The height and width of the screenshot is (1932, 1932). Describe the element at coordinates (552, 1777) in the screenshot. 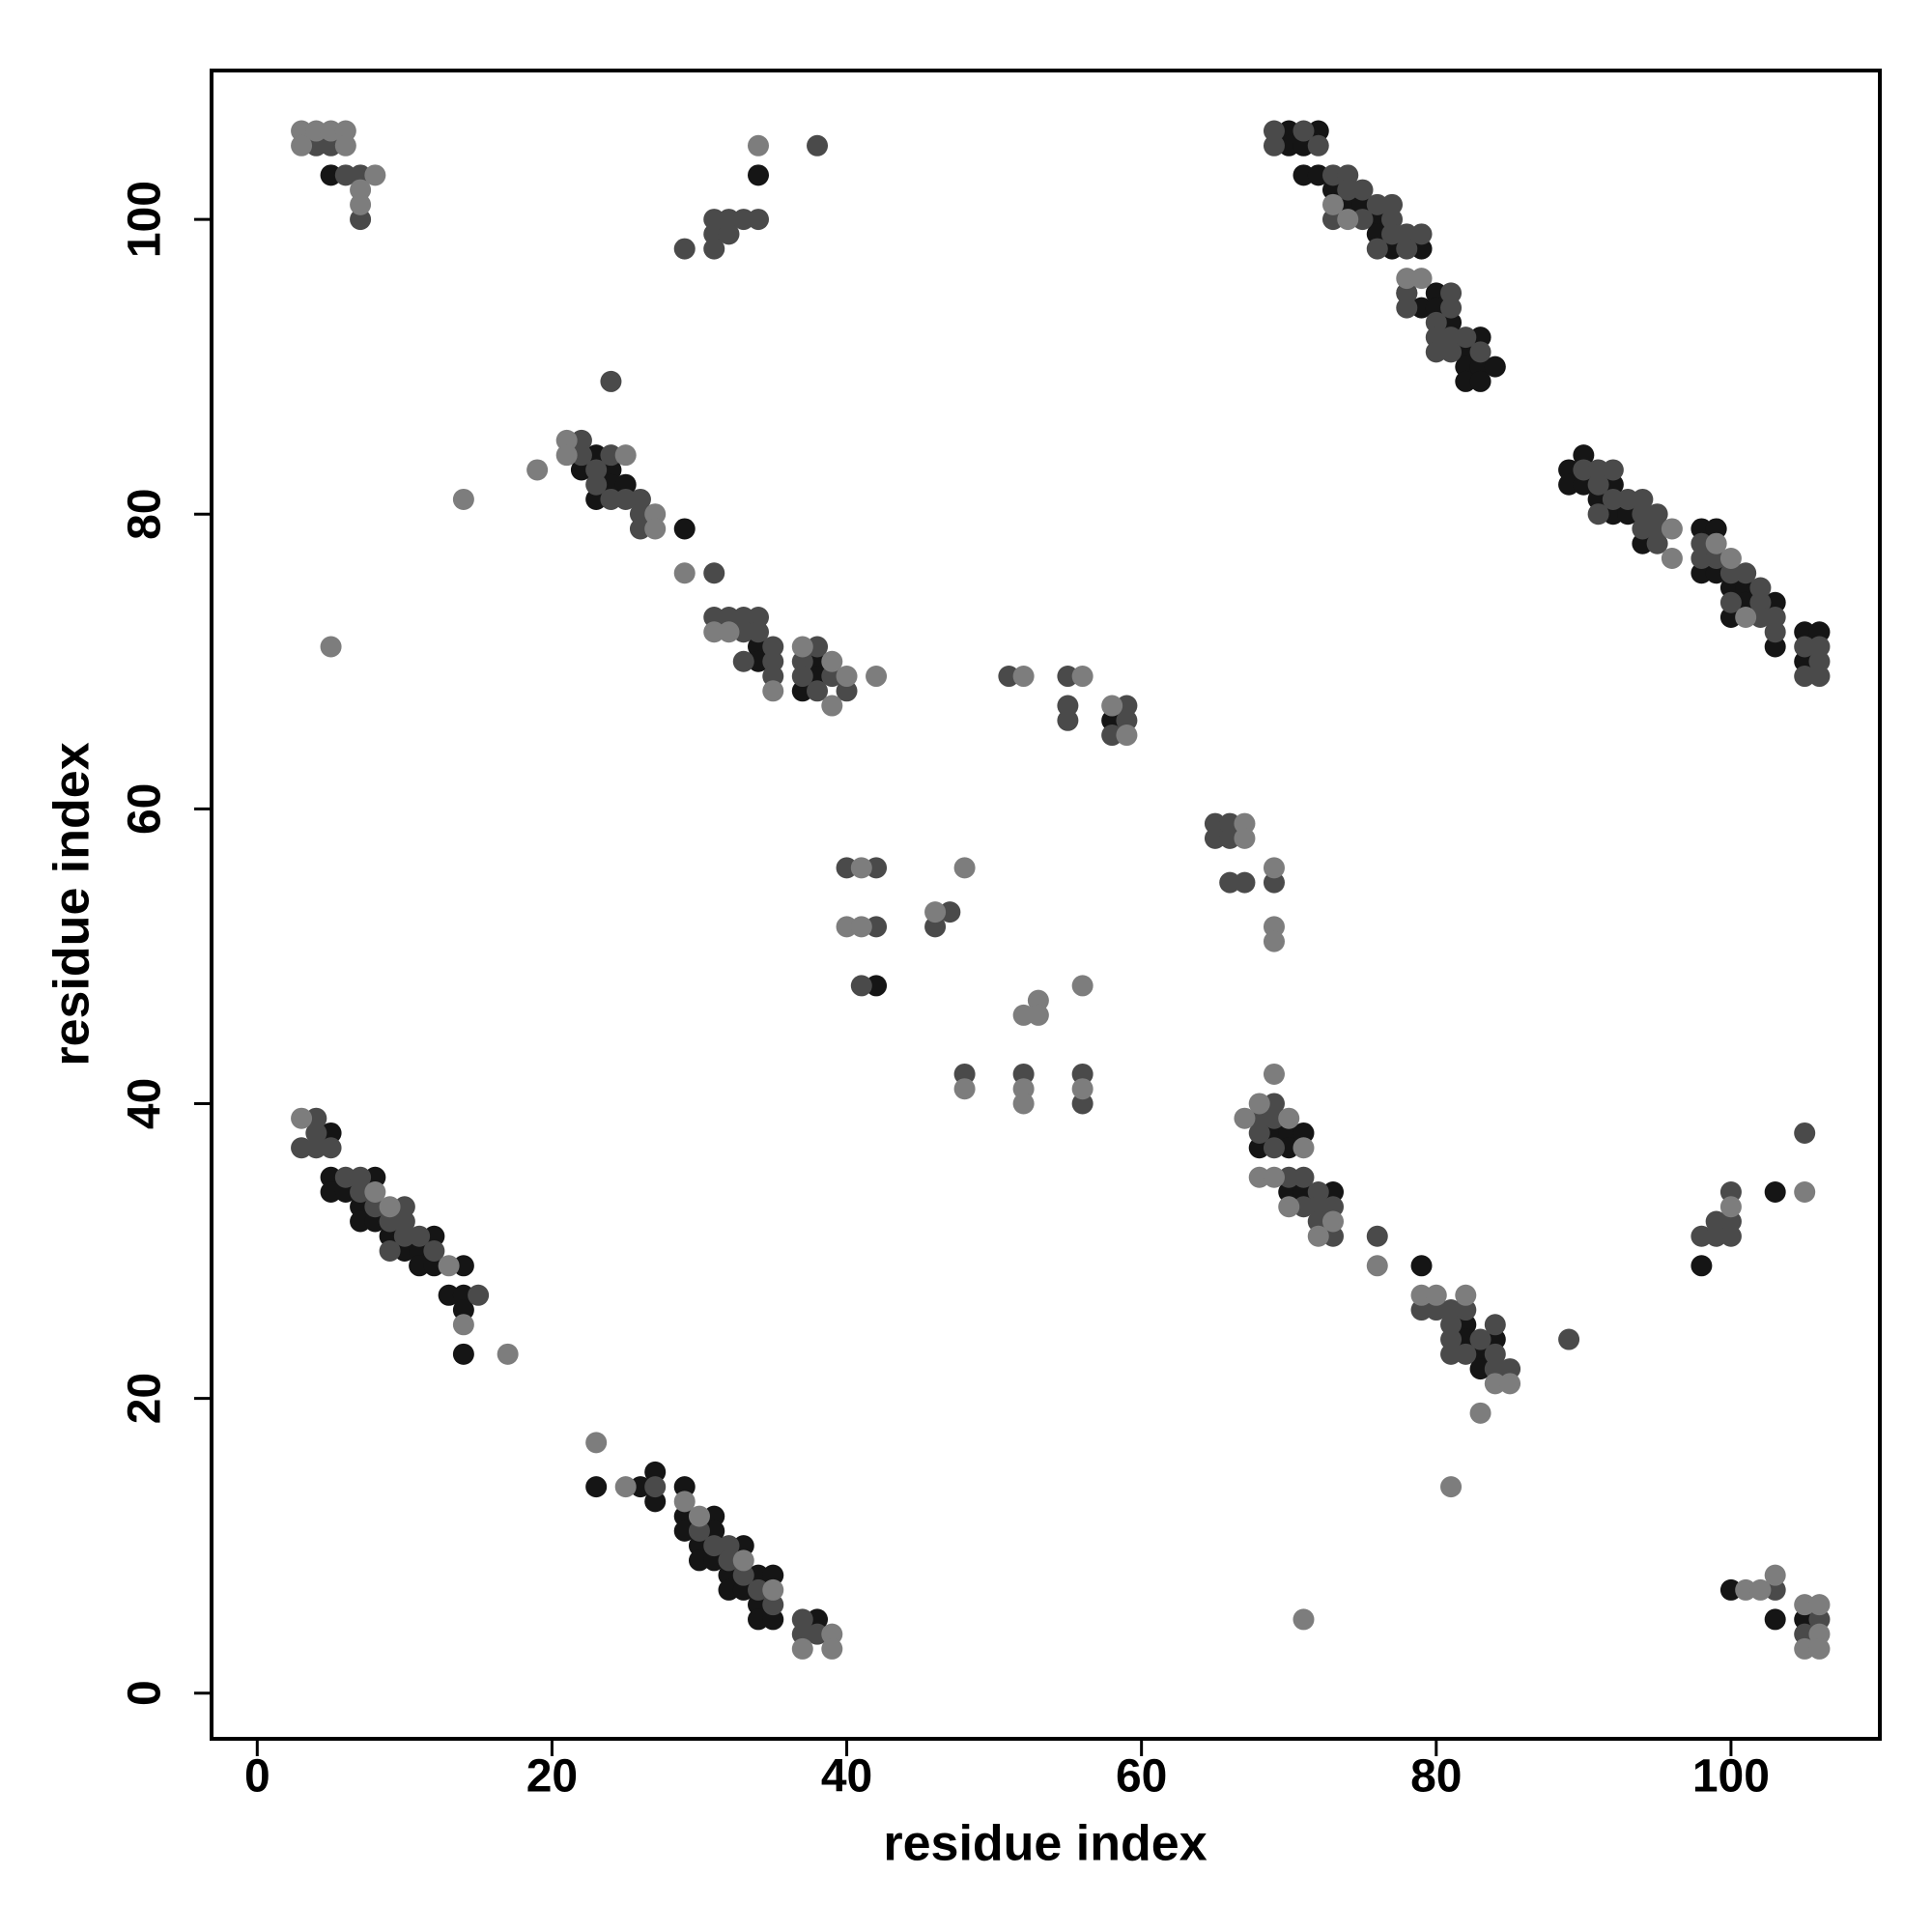

I see `x-tick-label: 20` at that location.